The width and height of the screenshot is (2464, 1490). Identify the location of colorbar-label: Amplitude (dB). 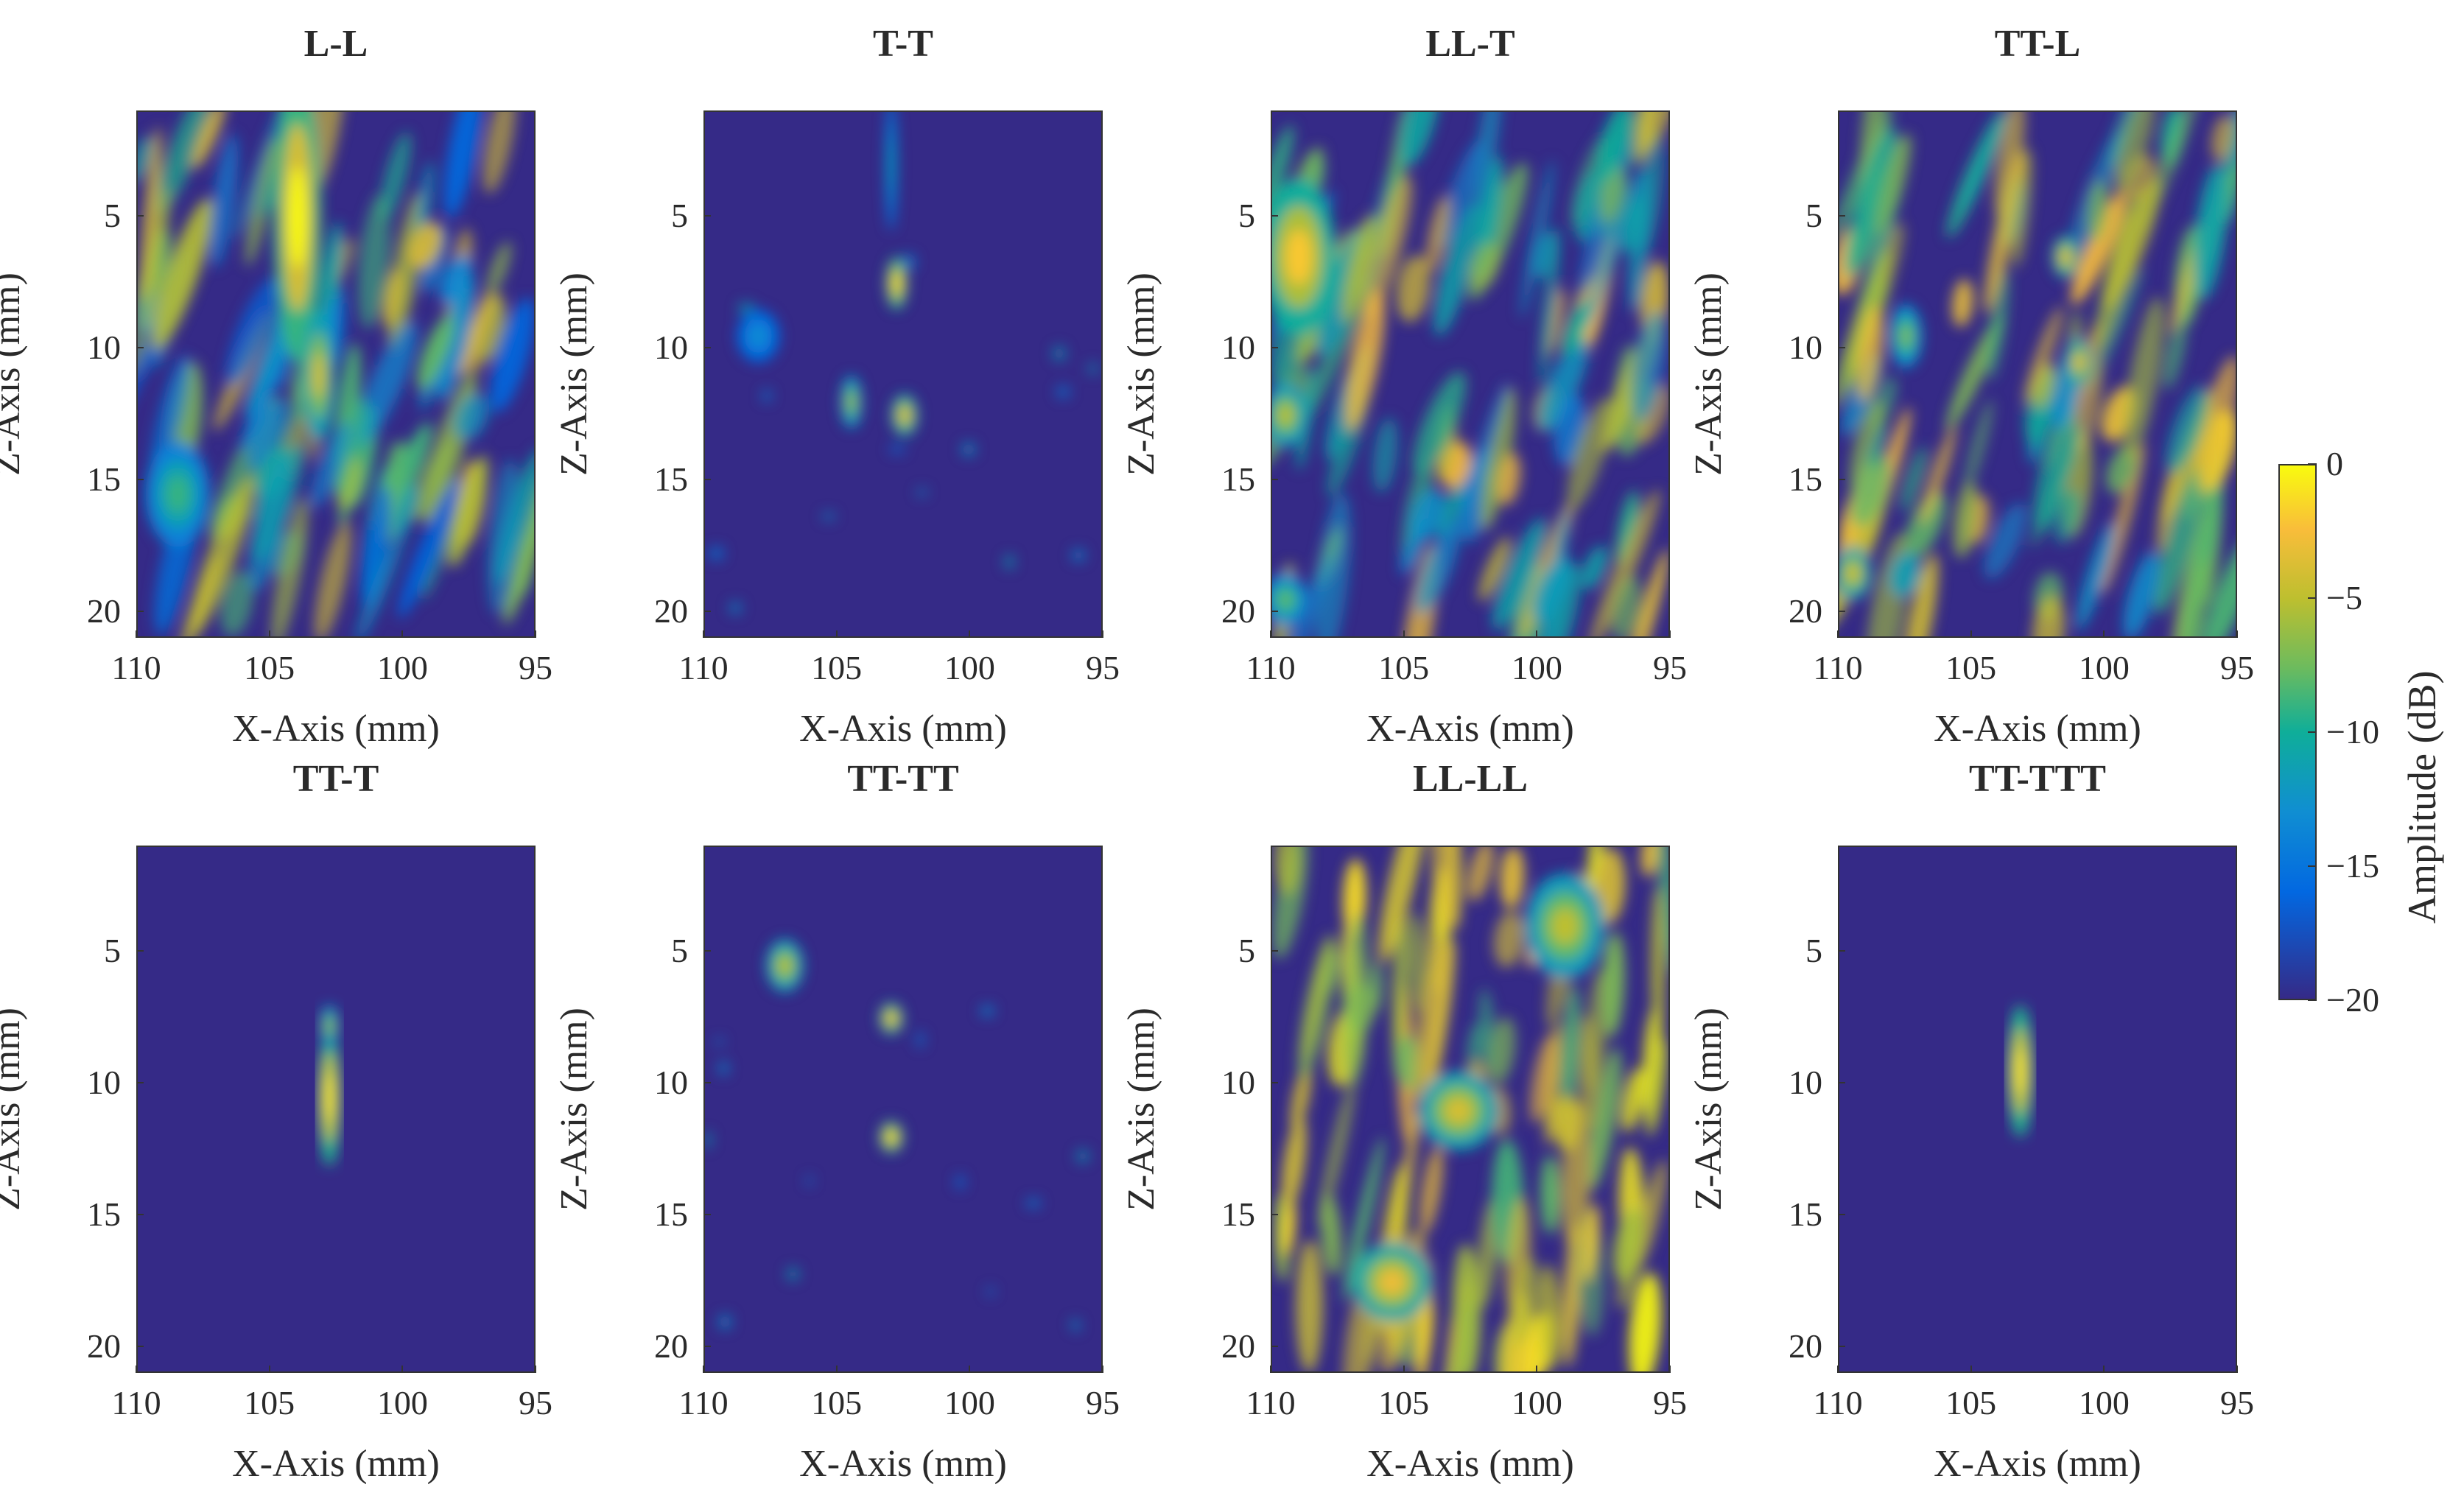
(2422, 797).